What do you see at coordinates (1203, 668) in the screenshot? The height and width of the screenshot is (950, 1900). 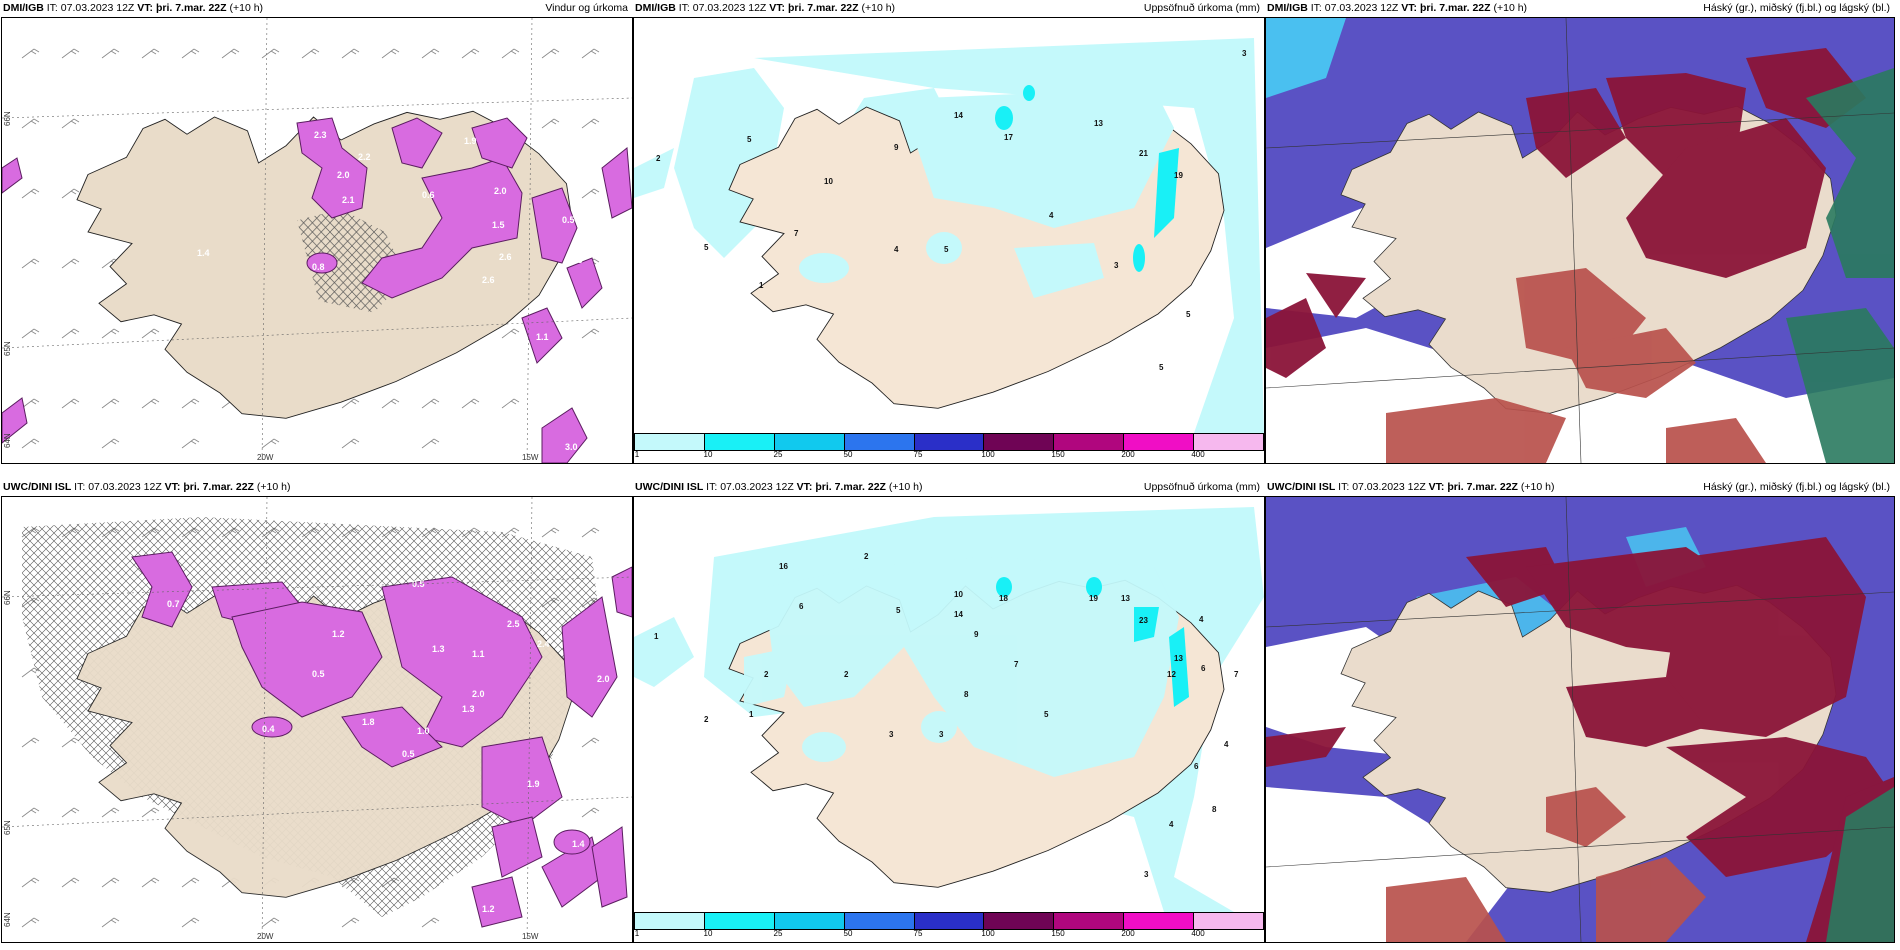 I see `precip-label: 6` at bounding box center [1203, 668].